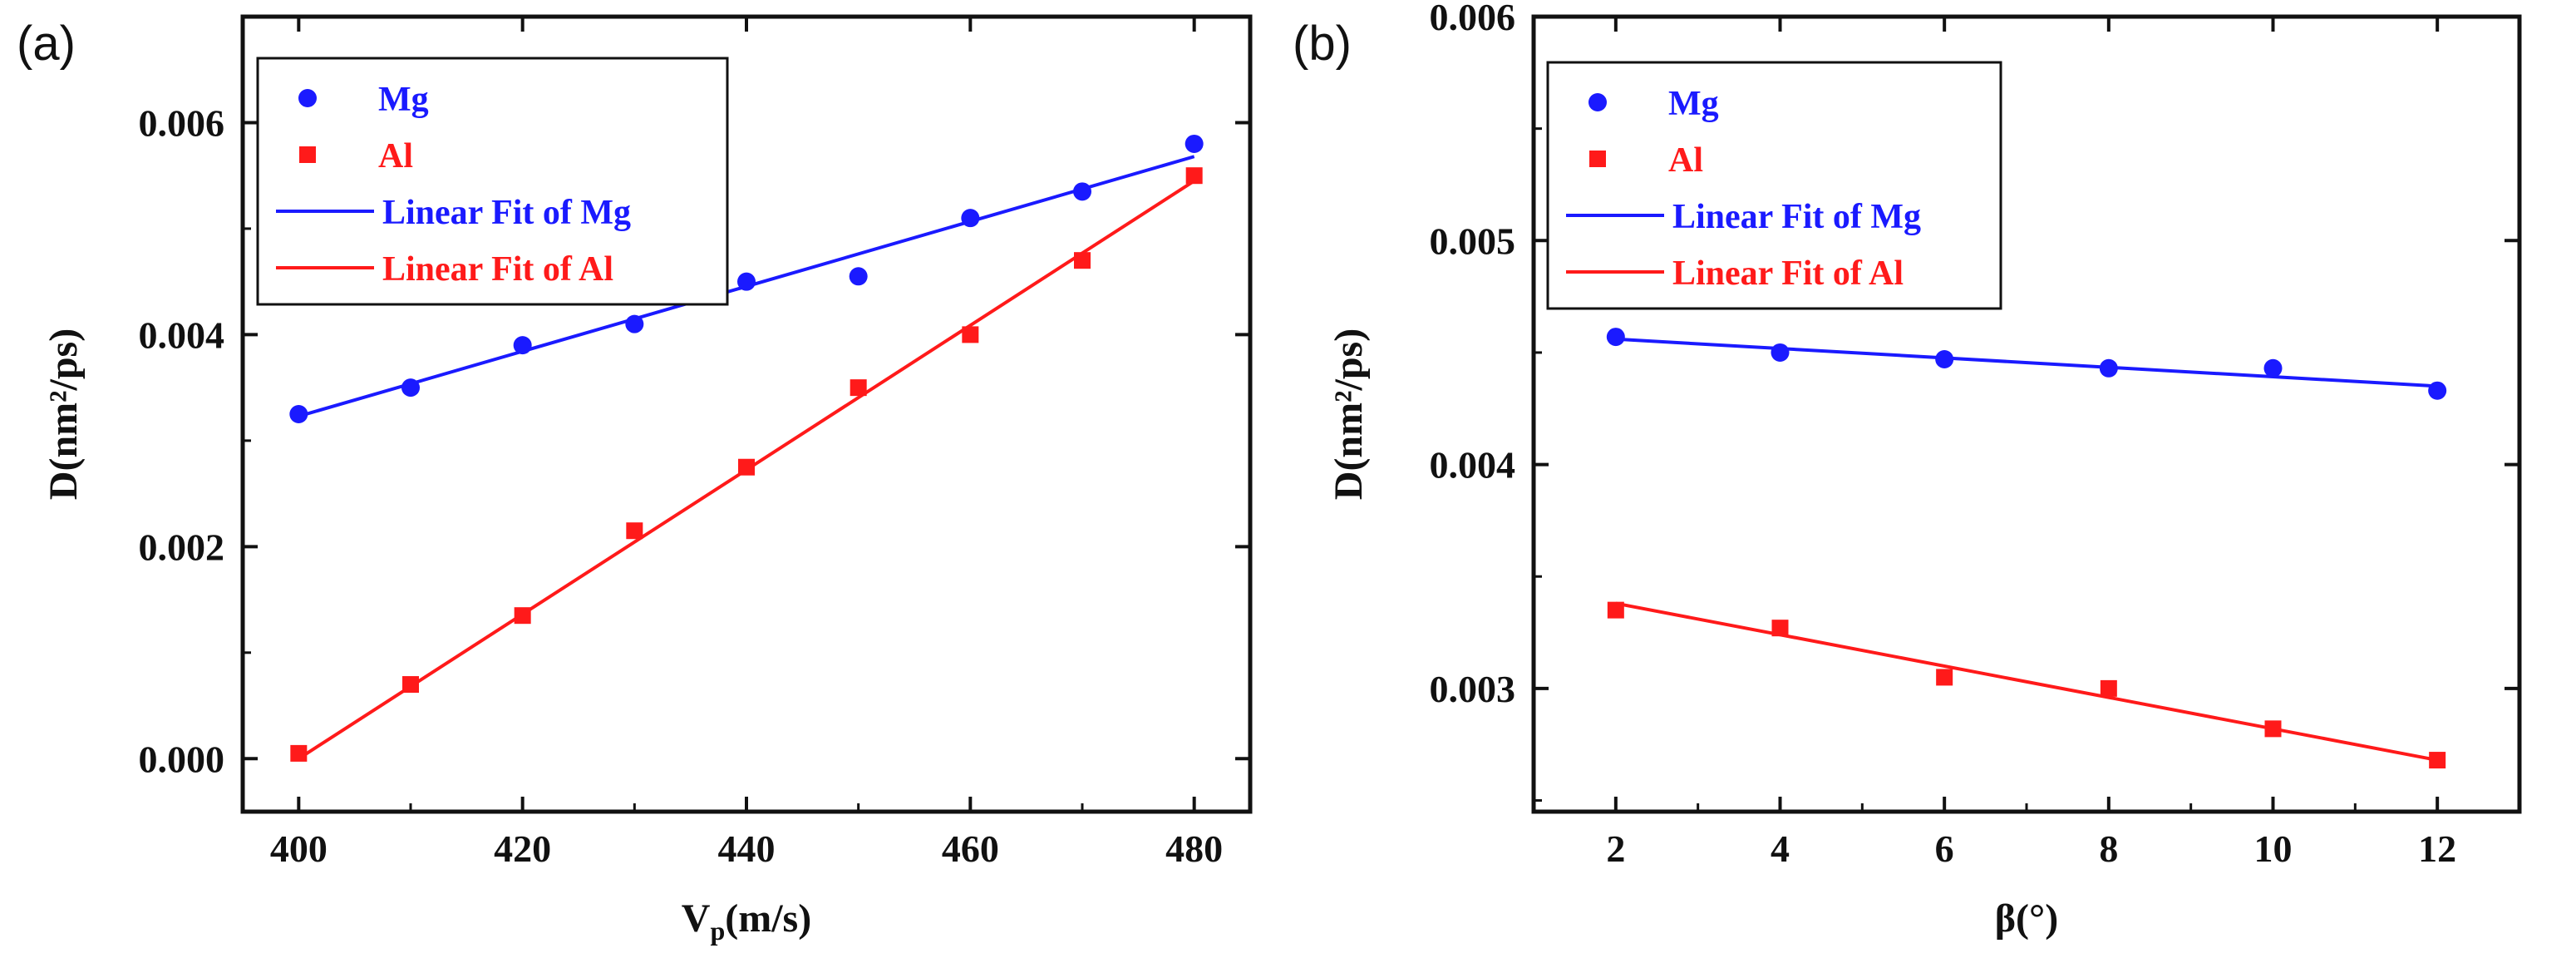  I want to click on x-tick-label: 12, so click(2437, 848).